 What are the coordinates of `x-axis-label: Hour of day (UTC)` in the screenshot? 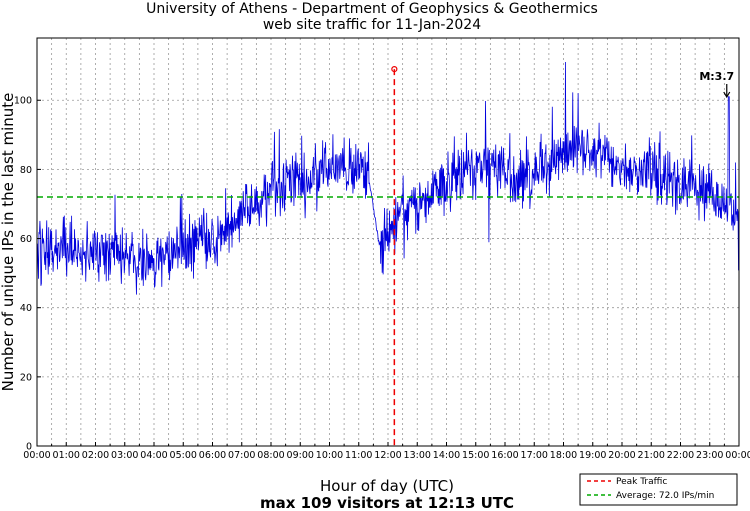 It's located at (387, 486).